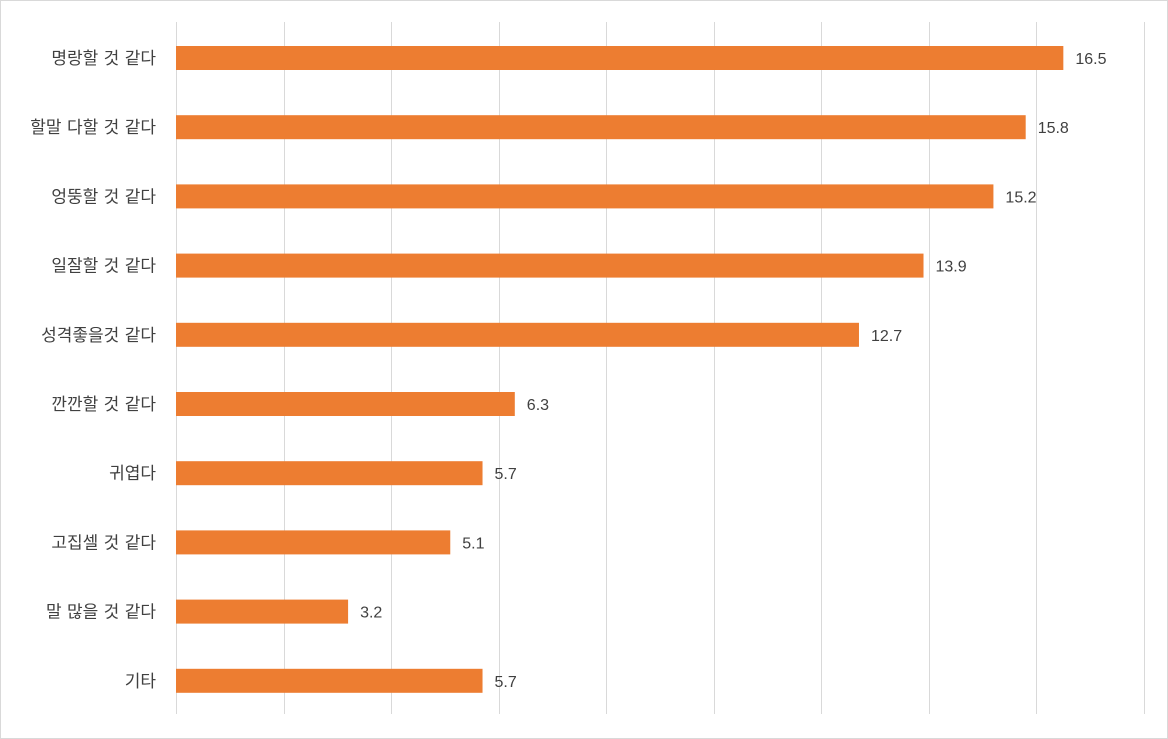 This screenshot has width=1168, height=739. What do you see at coordinates (103, 267) in the screenshot?
I see `category-label: 일잘할 것 같다` at bounding box center [103, 267].